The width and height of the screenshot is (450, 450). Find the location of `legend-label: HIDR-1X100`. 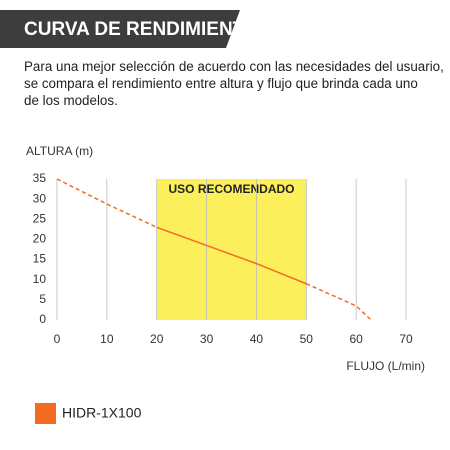

legend-label: HIDR-1X100 is located at coordinates (102, 413).